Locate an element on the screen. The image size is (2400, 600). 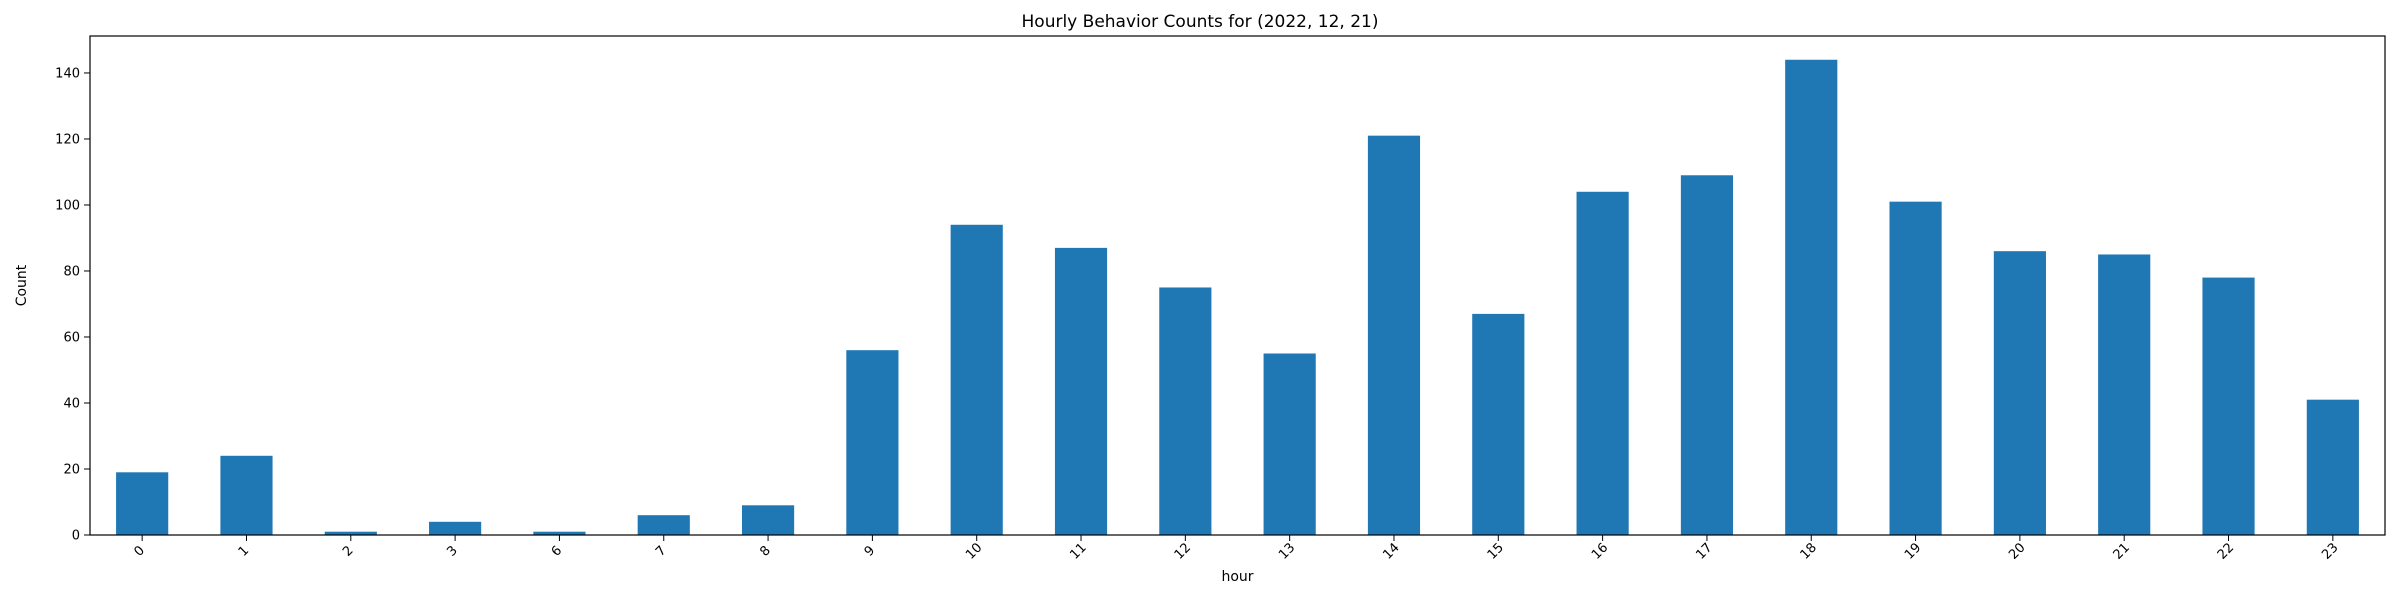
x-tick-label: 22 is located at coordinates (2226, 551).